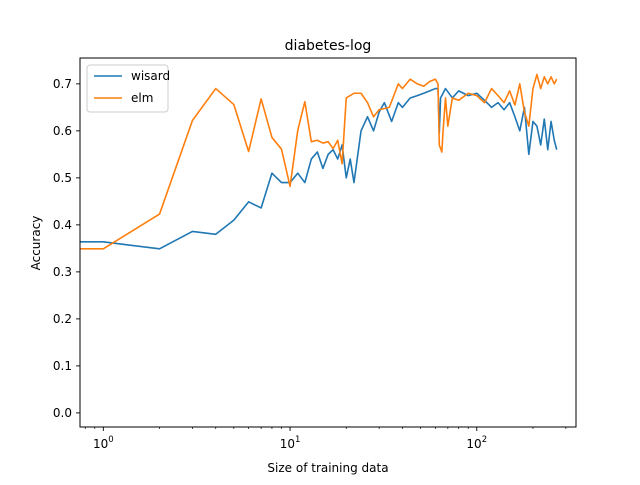 The width and height of the screenshot is (640, 485). What do you see at coordinates (62, 178) in the screenshot?
I see `y-tick-label: 0.5` at bounding box center [62, 178].